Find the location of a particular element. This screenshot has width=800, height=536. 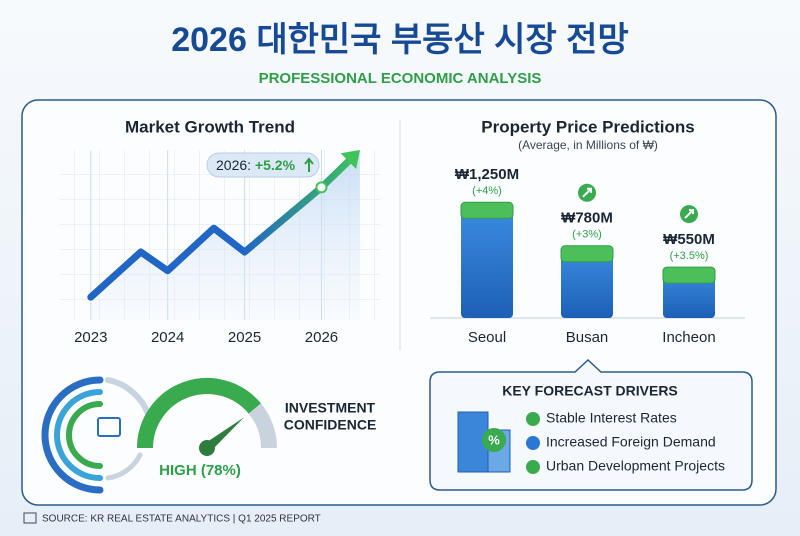

annotation-arrow is located at coordinates (309, 164).